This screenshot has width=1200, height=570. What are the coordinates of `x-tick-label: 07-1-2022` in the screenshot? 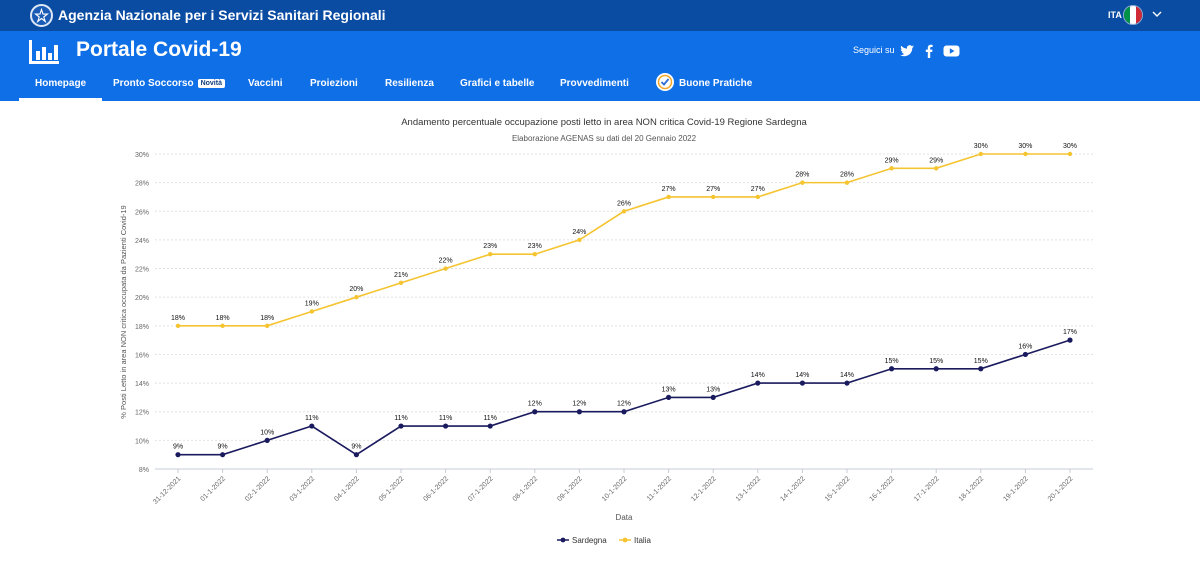 It's located at (481, 489).